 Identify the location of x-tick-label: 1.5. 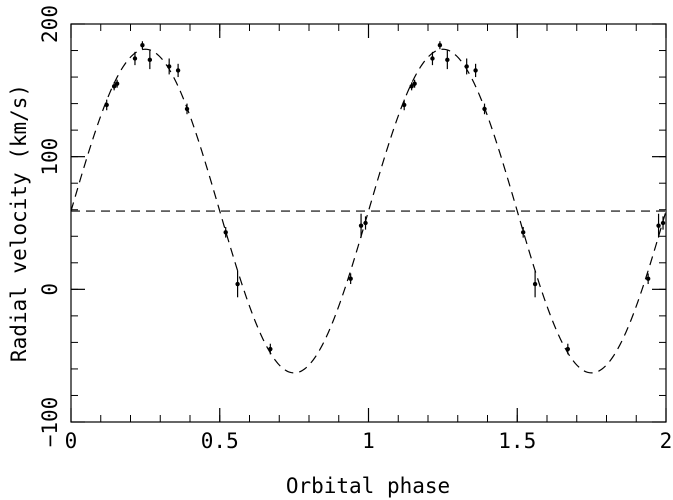
(517, 441).